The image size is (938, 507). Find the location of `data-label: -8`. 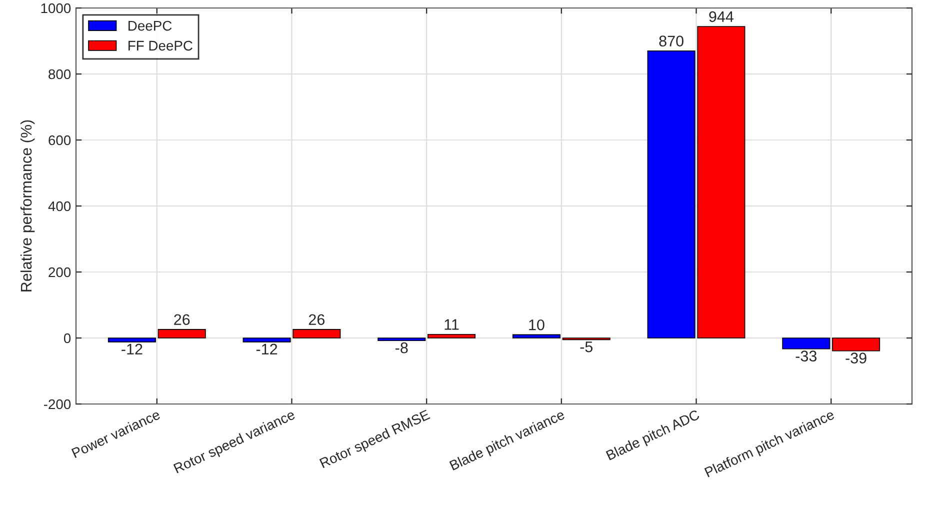

data-label: -8 is located at coordinates (402, 348).